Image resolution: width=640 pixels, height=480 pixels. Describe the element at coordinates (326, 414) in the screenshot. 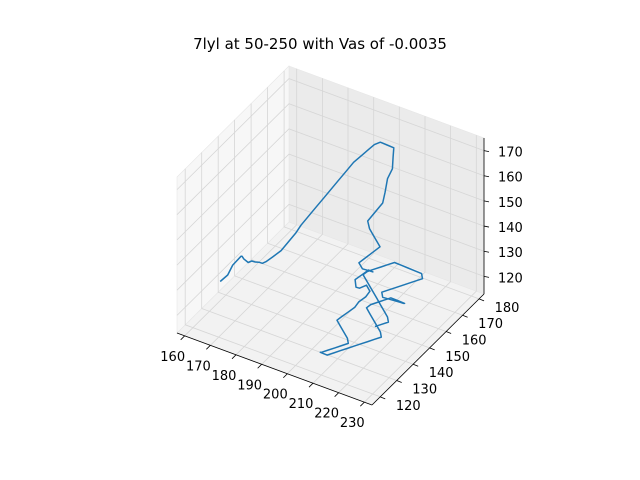

I see `x-tick-label: 220` at that location.